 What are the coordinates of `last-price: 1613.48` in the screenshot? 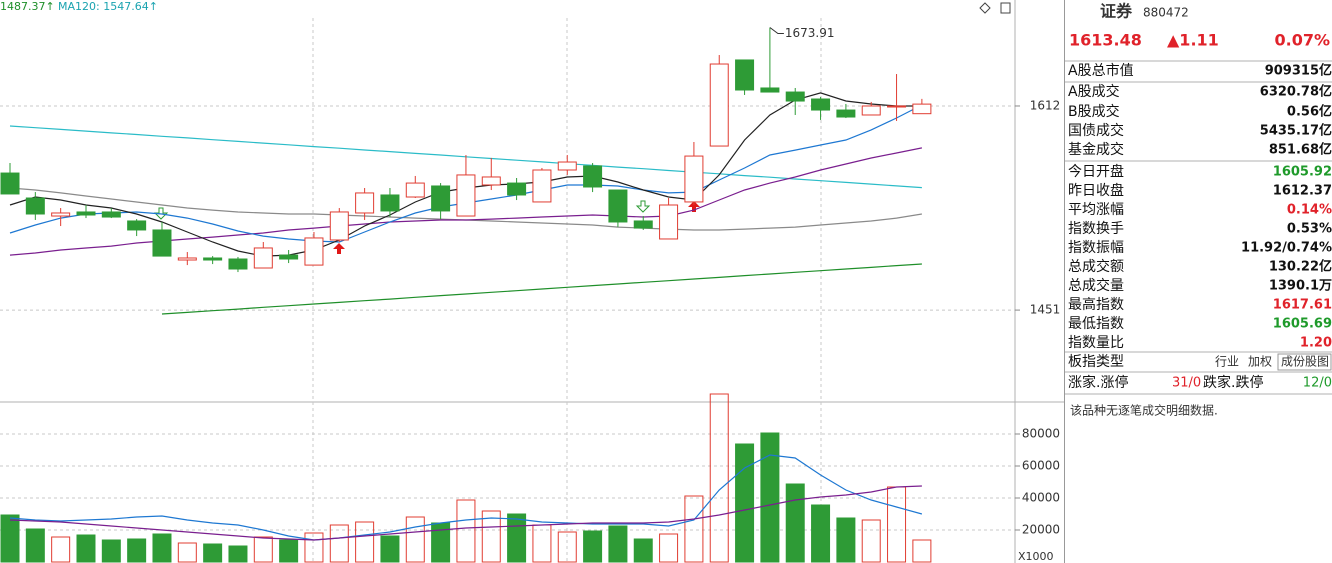 It's located at (1105, 40).